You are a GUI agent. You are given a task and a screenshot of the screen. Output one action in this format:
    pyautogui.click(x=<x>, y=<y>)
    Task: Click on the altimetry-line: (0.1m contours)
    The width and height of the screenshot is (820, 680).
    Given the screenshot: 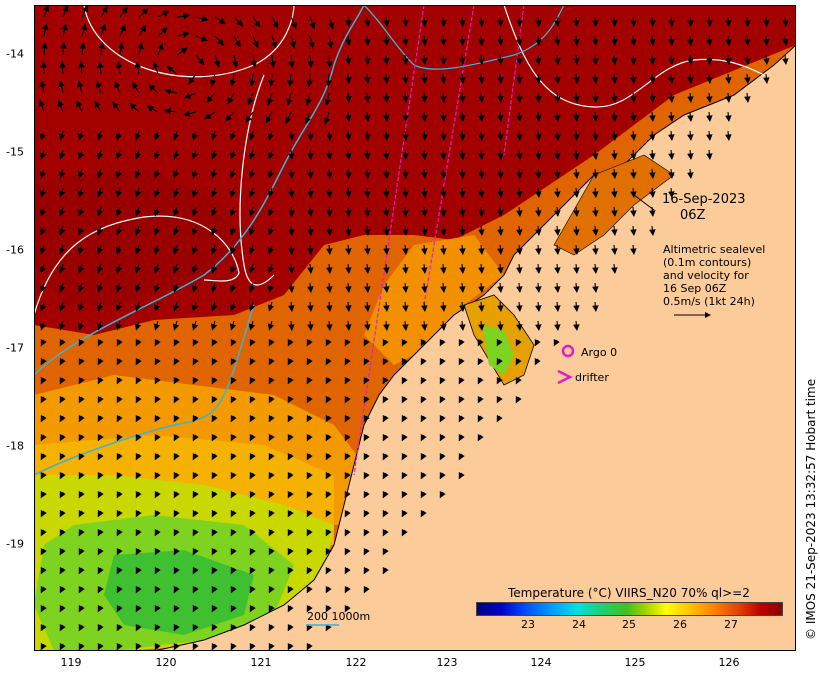 What is the action you would take?
    pyautogui.click(x=707, y=262)
    